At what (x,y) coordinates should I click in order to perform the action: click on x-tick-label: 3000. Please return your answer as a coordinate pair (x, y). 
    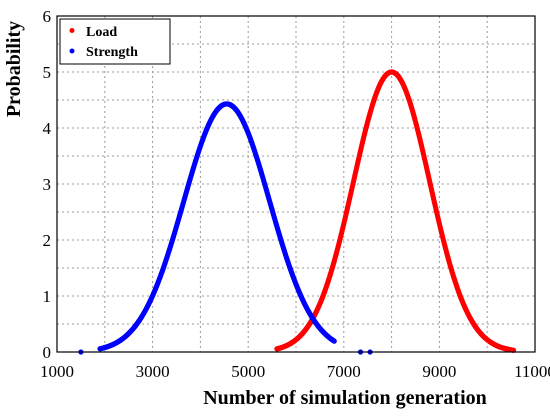
    Looking at the image, I should click on (153, 371).